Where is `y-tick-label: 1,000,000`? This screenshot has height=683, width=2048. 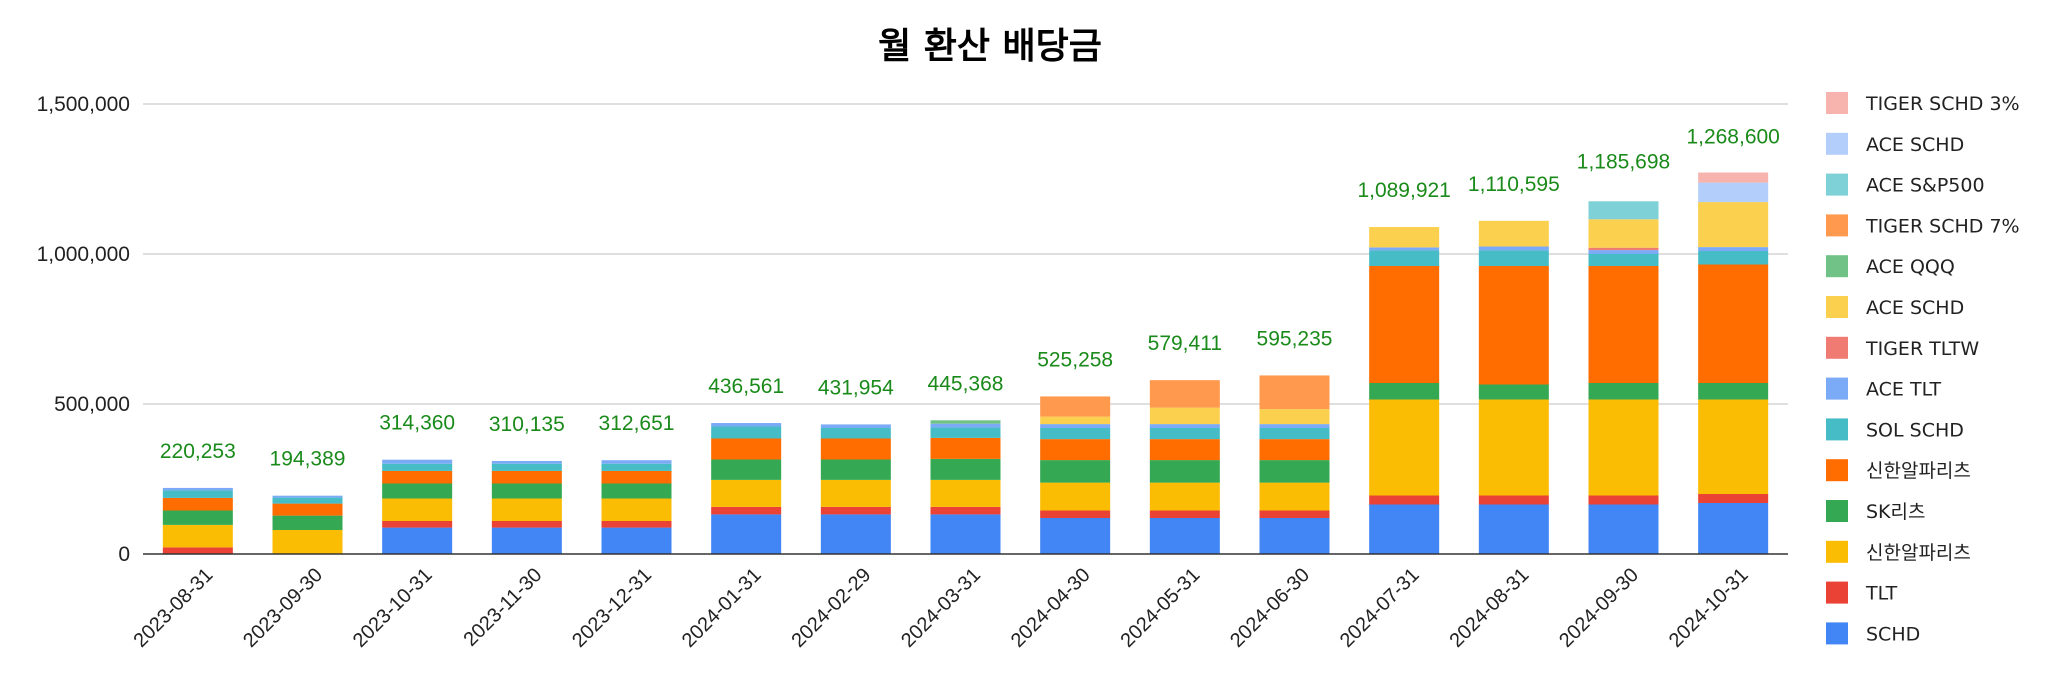
y-tick-label: 1,000,000 is located at coordinates (83, 254).